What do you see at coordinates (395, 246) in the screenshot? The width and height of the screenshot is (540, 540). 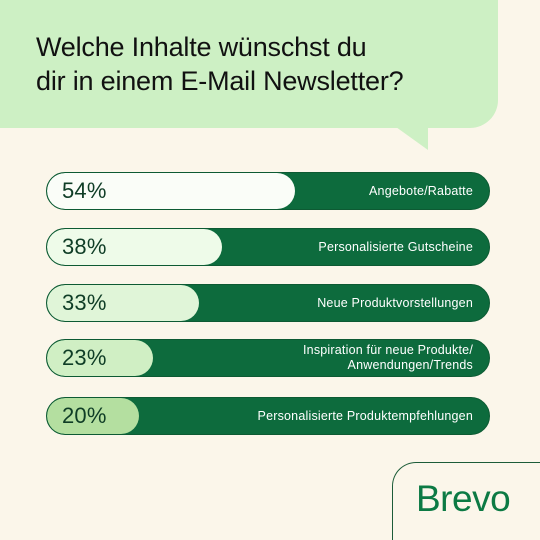 I see `bar-category-text: Personalisierte Gutscheine` at bounding box center [395, 246].